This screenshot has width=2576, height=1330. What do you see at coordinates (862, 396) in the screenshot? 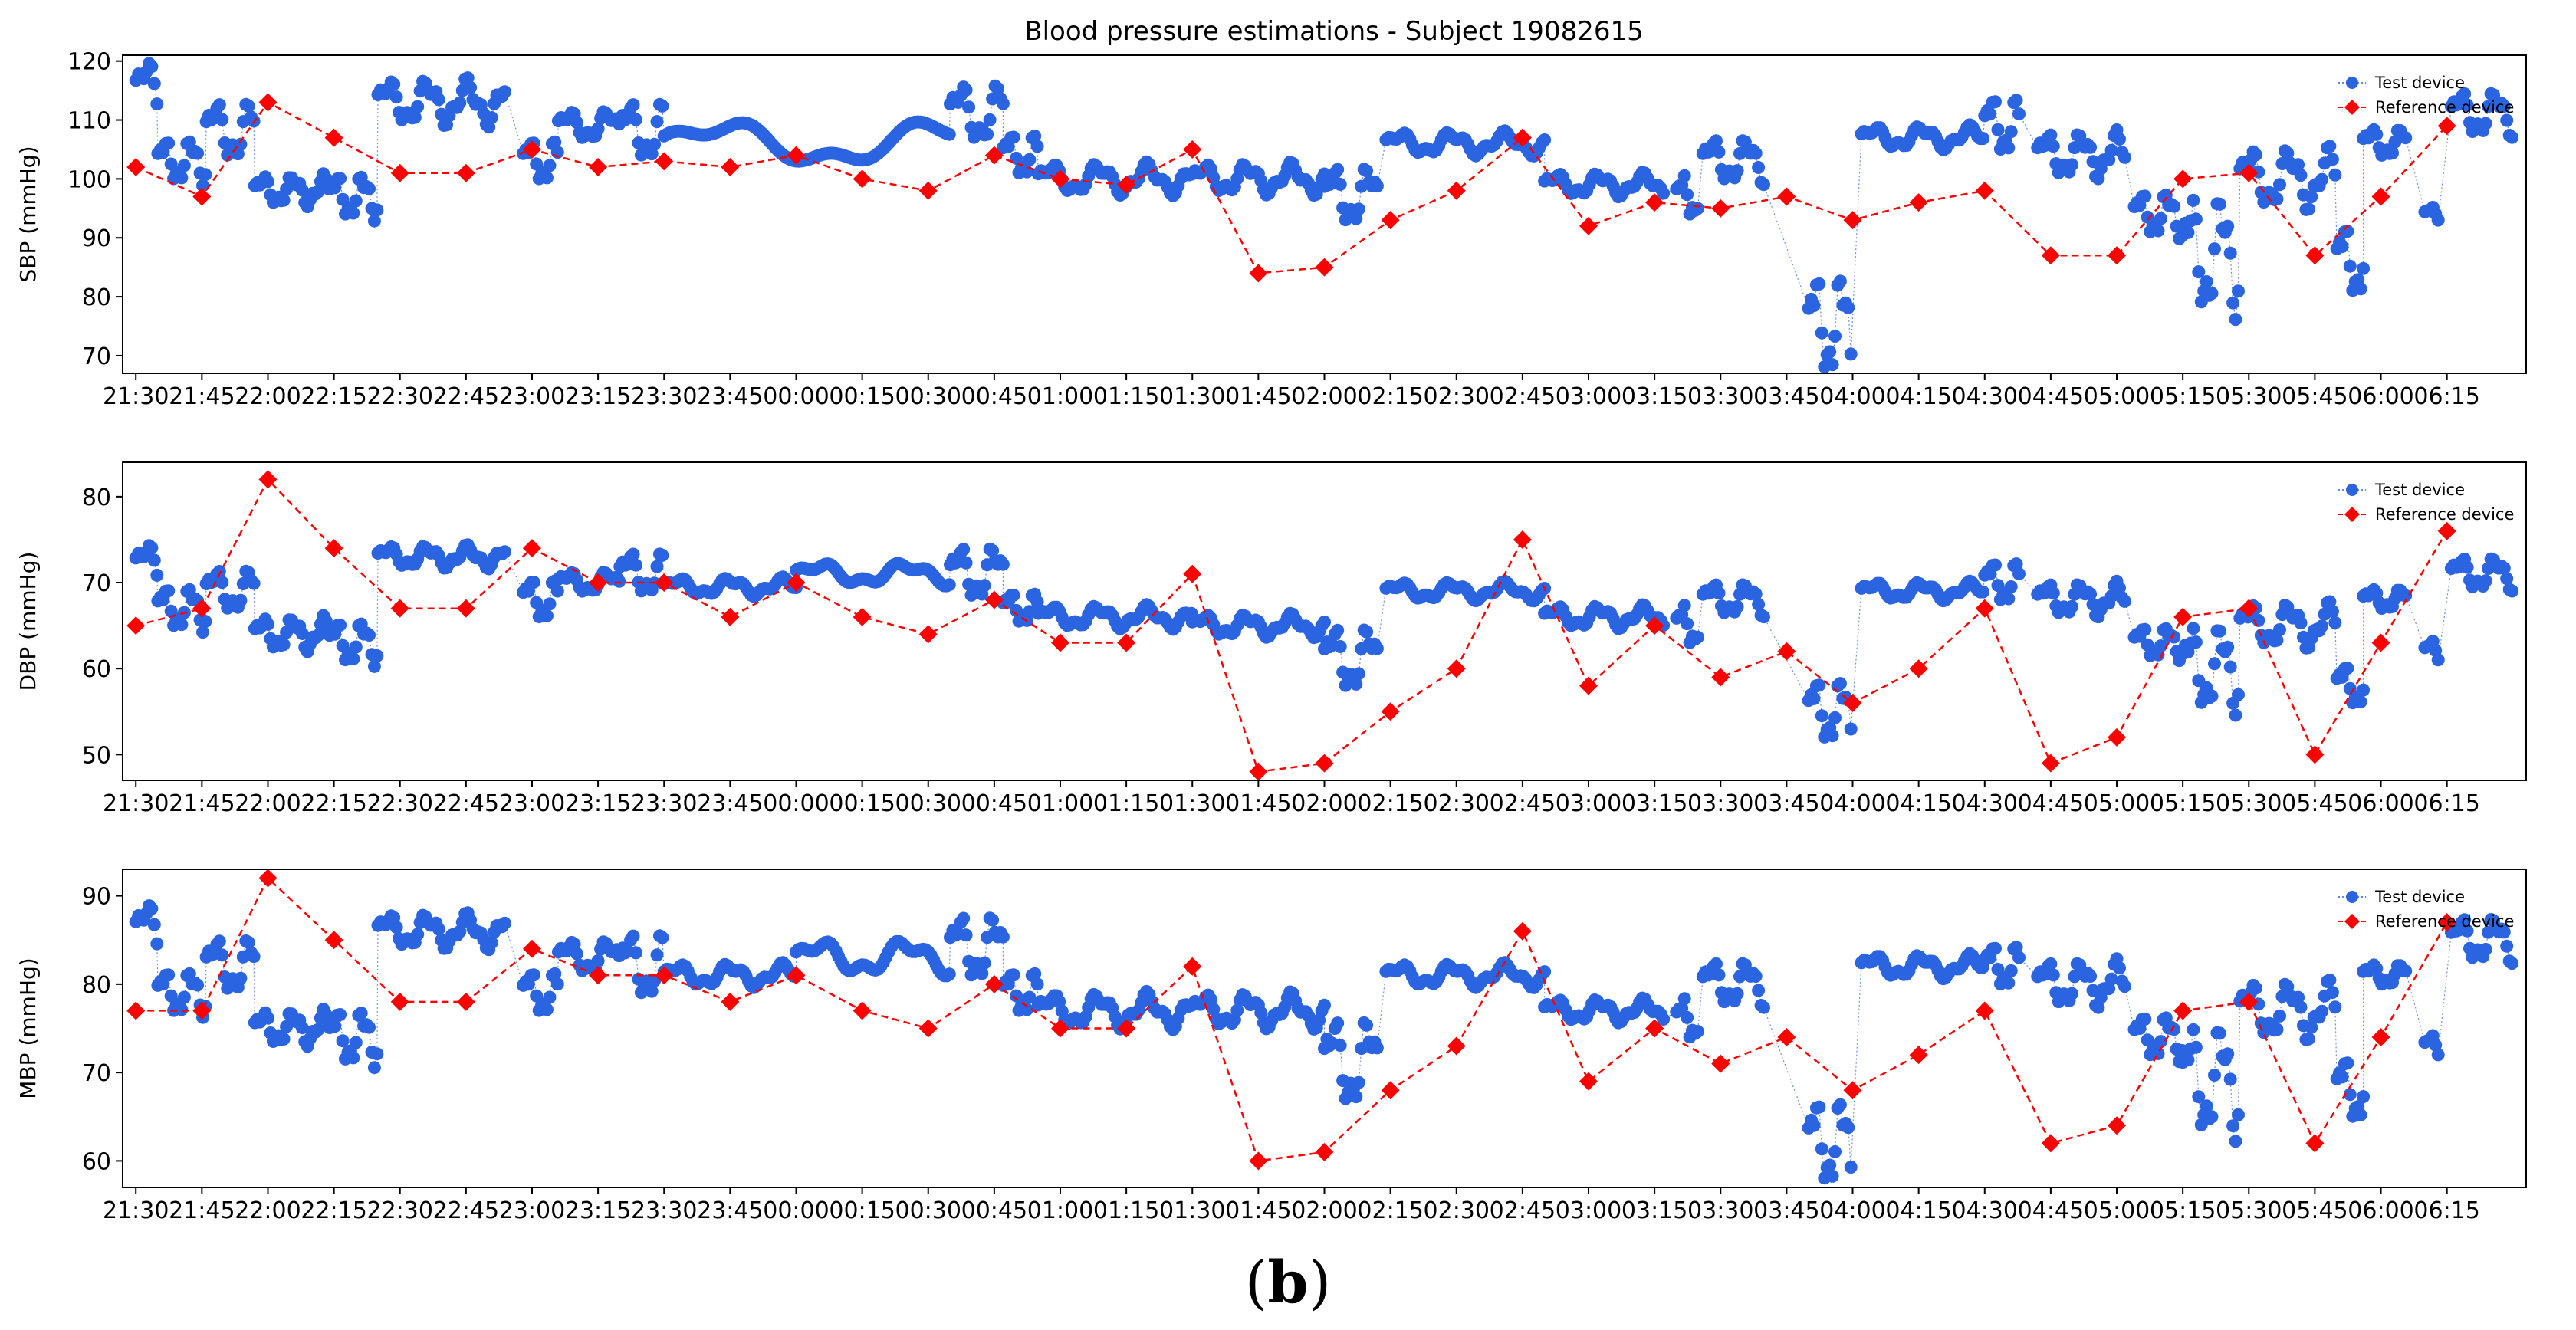
I see `x-tick-label: 00:15` at bounding box center [862, 396].